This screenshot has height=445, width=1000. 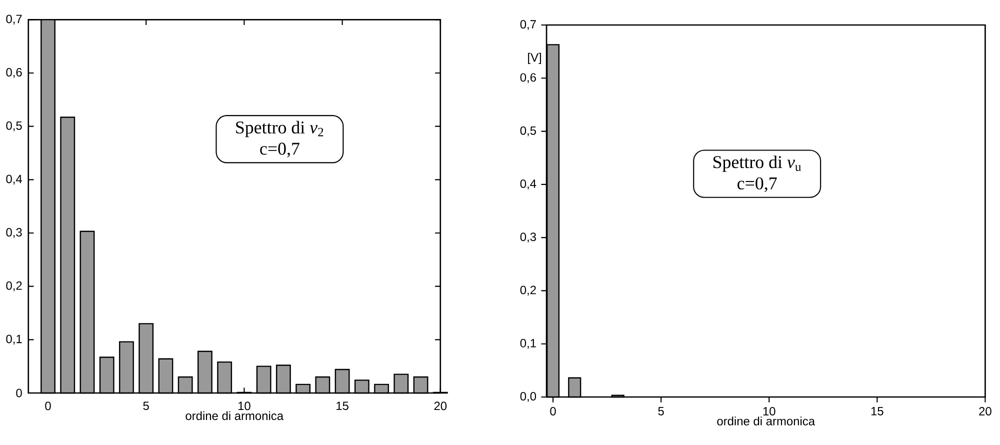 What do you see at coordinates (19, 393) in the screenshot?
I see `y-tick-label: 0` at bounding box center [19, 393].